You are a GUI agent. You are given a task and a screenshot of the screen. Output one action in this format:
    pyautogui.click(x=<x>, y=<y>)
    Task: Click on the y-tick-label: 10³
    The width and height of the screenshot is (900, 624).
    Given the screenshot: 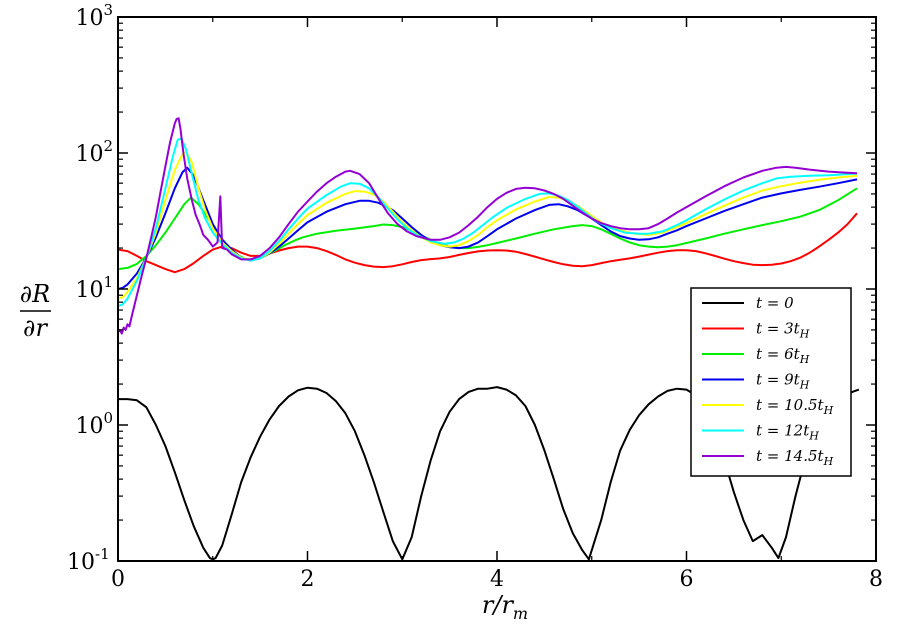 What is the action you would take?
    pyautogui.click(x=95, y=16)
    